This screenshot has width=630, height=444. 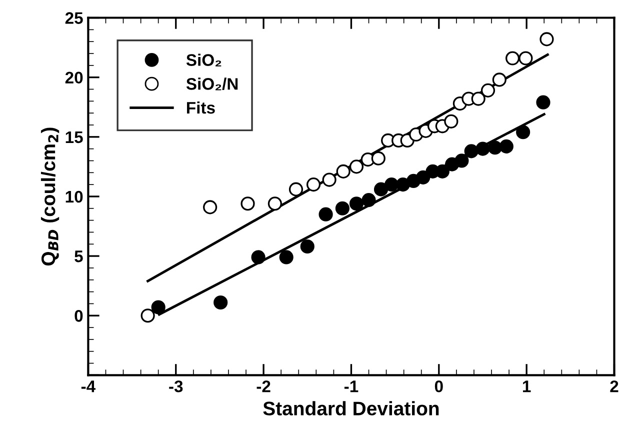 I want to click on y-tick-label: 5, so click(x=78, y=256).